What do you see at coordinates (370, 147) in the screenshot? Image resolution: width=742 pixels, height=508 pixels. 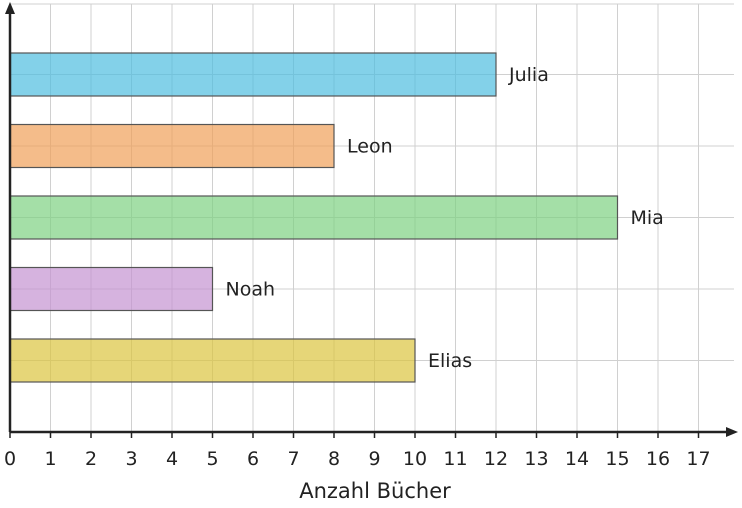 I see `bar-label-leon: Leon` at bounding box center [370, 147].